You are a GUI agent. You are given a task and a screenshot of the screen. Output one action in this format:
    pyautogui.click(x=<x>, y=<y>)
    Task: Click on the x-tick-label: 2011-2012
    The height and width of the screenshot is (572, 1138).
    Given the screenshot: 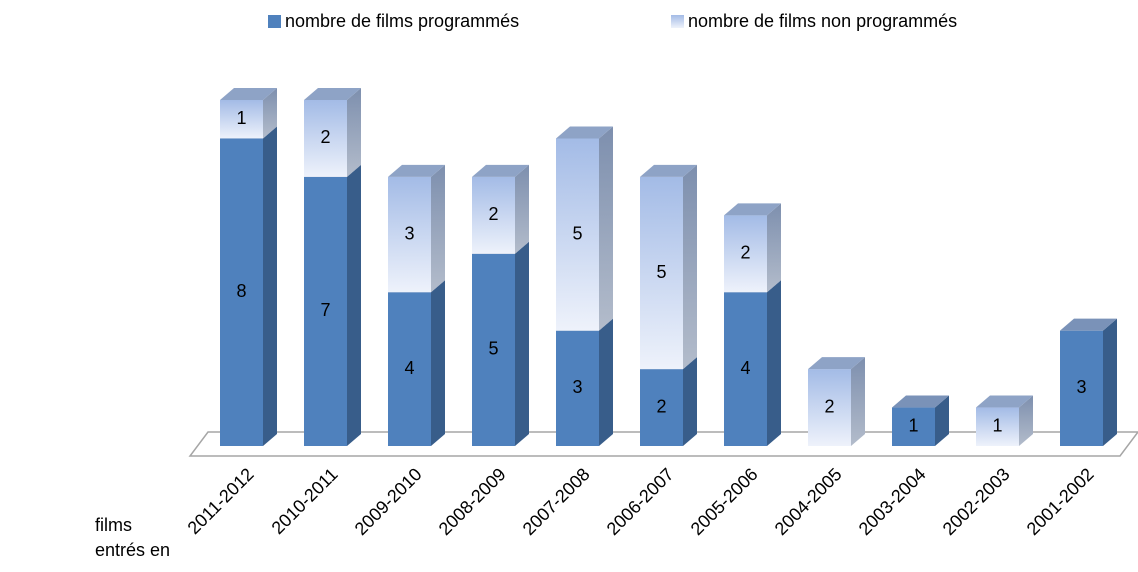 What is the action you would take?
    pyautogui.click(x=221, y=501)
    